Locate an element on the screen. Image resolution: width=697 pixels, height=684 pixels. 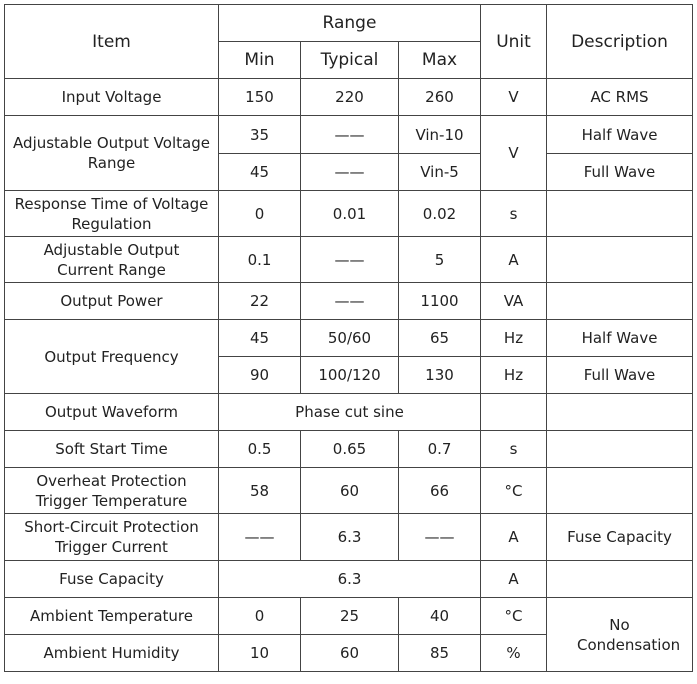
header-cell: Max is located at coordinates (439, 60).